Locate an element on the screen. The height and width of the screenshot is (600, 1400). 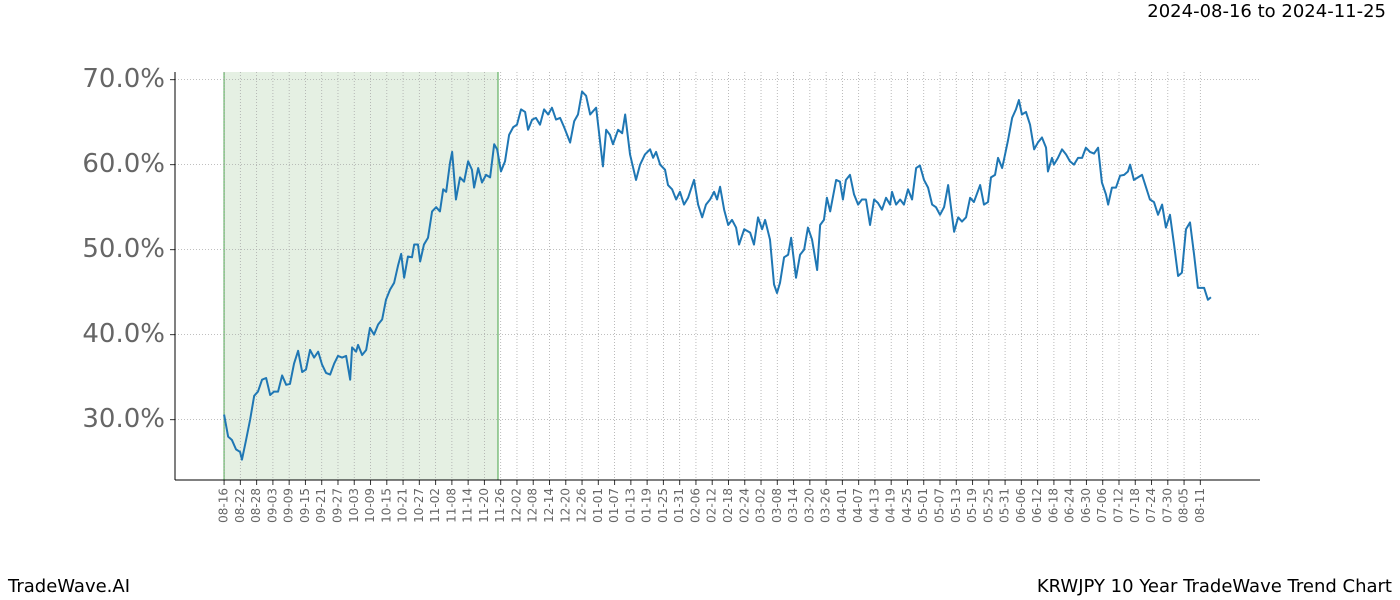
x-tick-label: 05-01 is located at coordinates (923, 505).